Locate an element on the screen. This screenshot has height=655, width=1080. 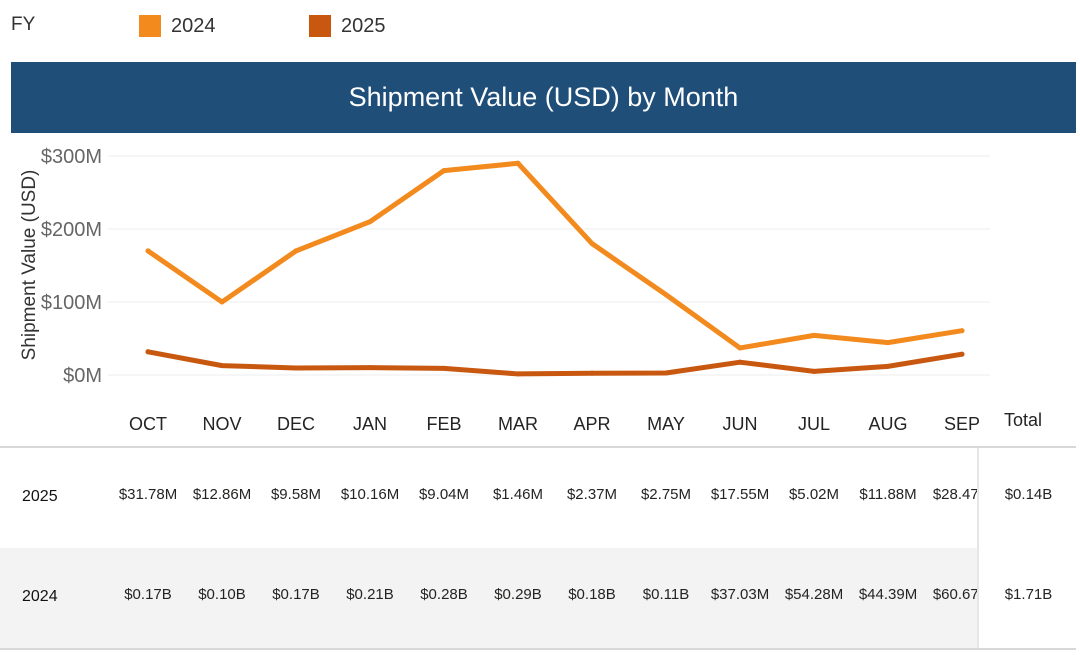
table-cell: $1.46M is located at coordinates (518, 494).